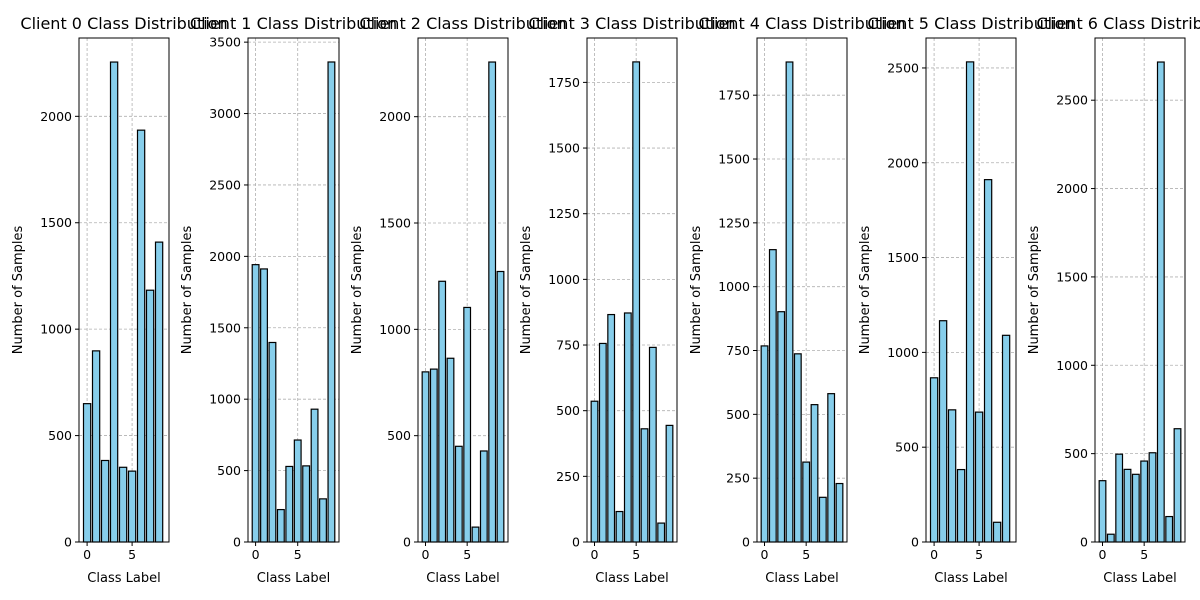  I want to click on chart-title: Client 4 Class Distribution, so click(801, 23).